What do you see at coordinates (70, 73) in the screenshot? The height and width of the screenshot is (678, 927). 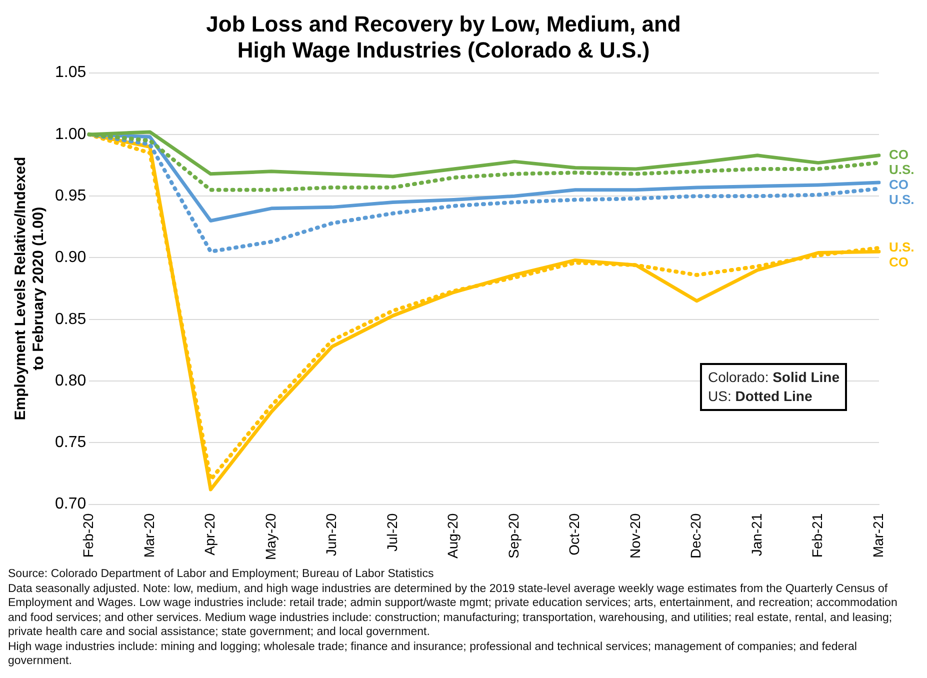 I see `y-tick-label: 1.05` at bounding box center [70, 73].